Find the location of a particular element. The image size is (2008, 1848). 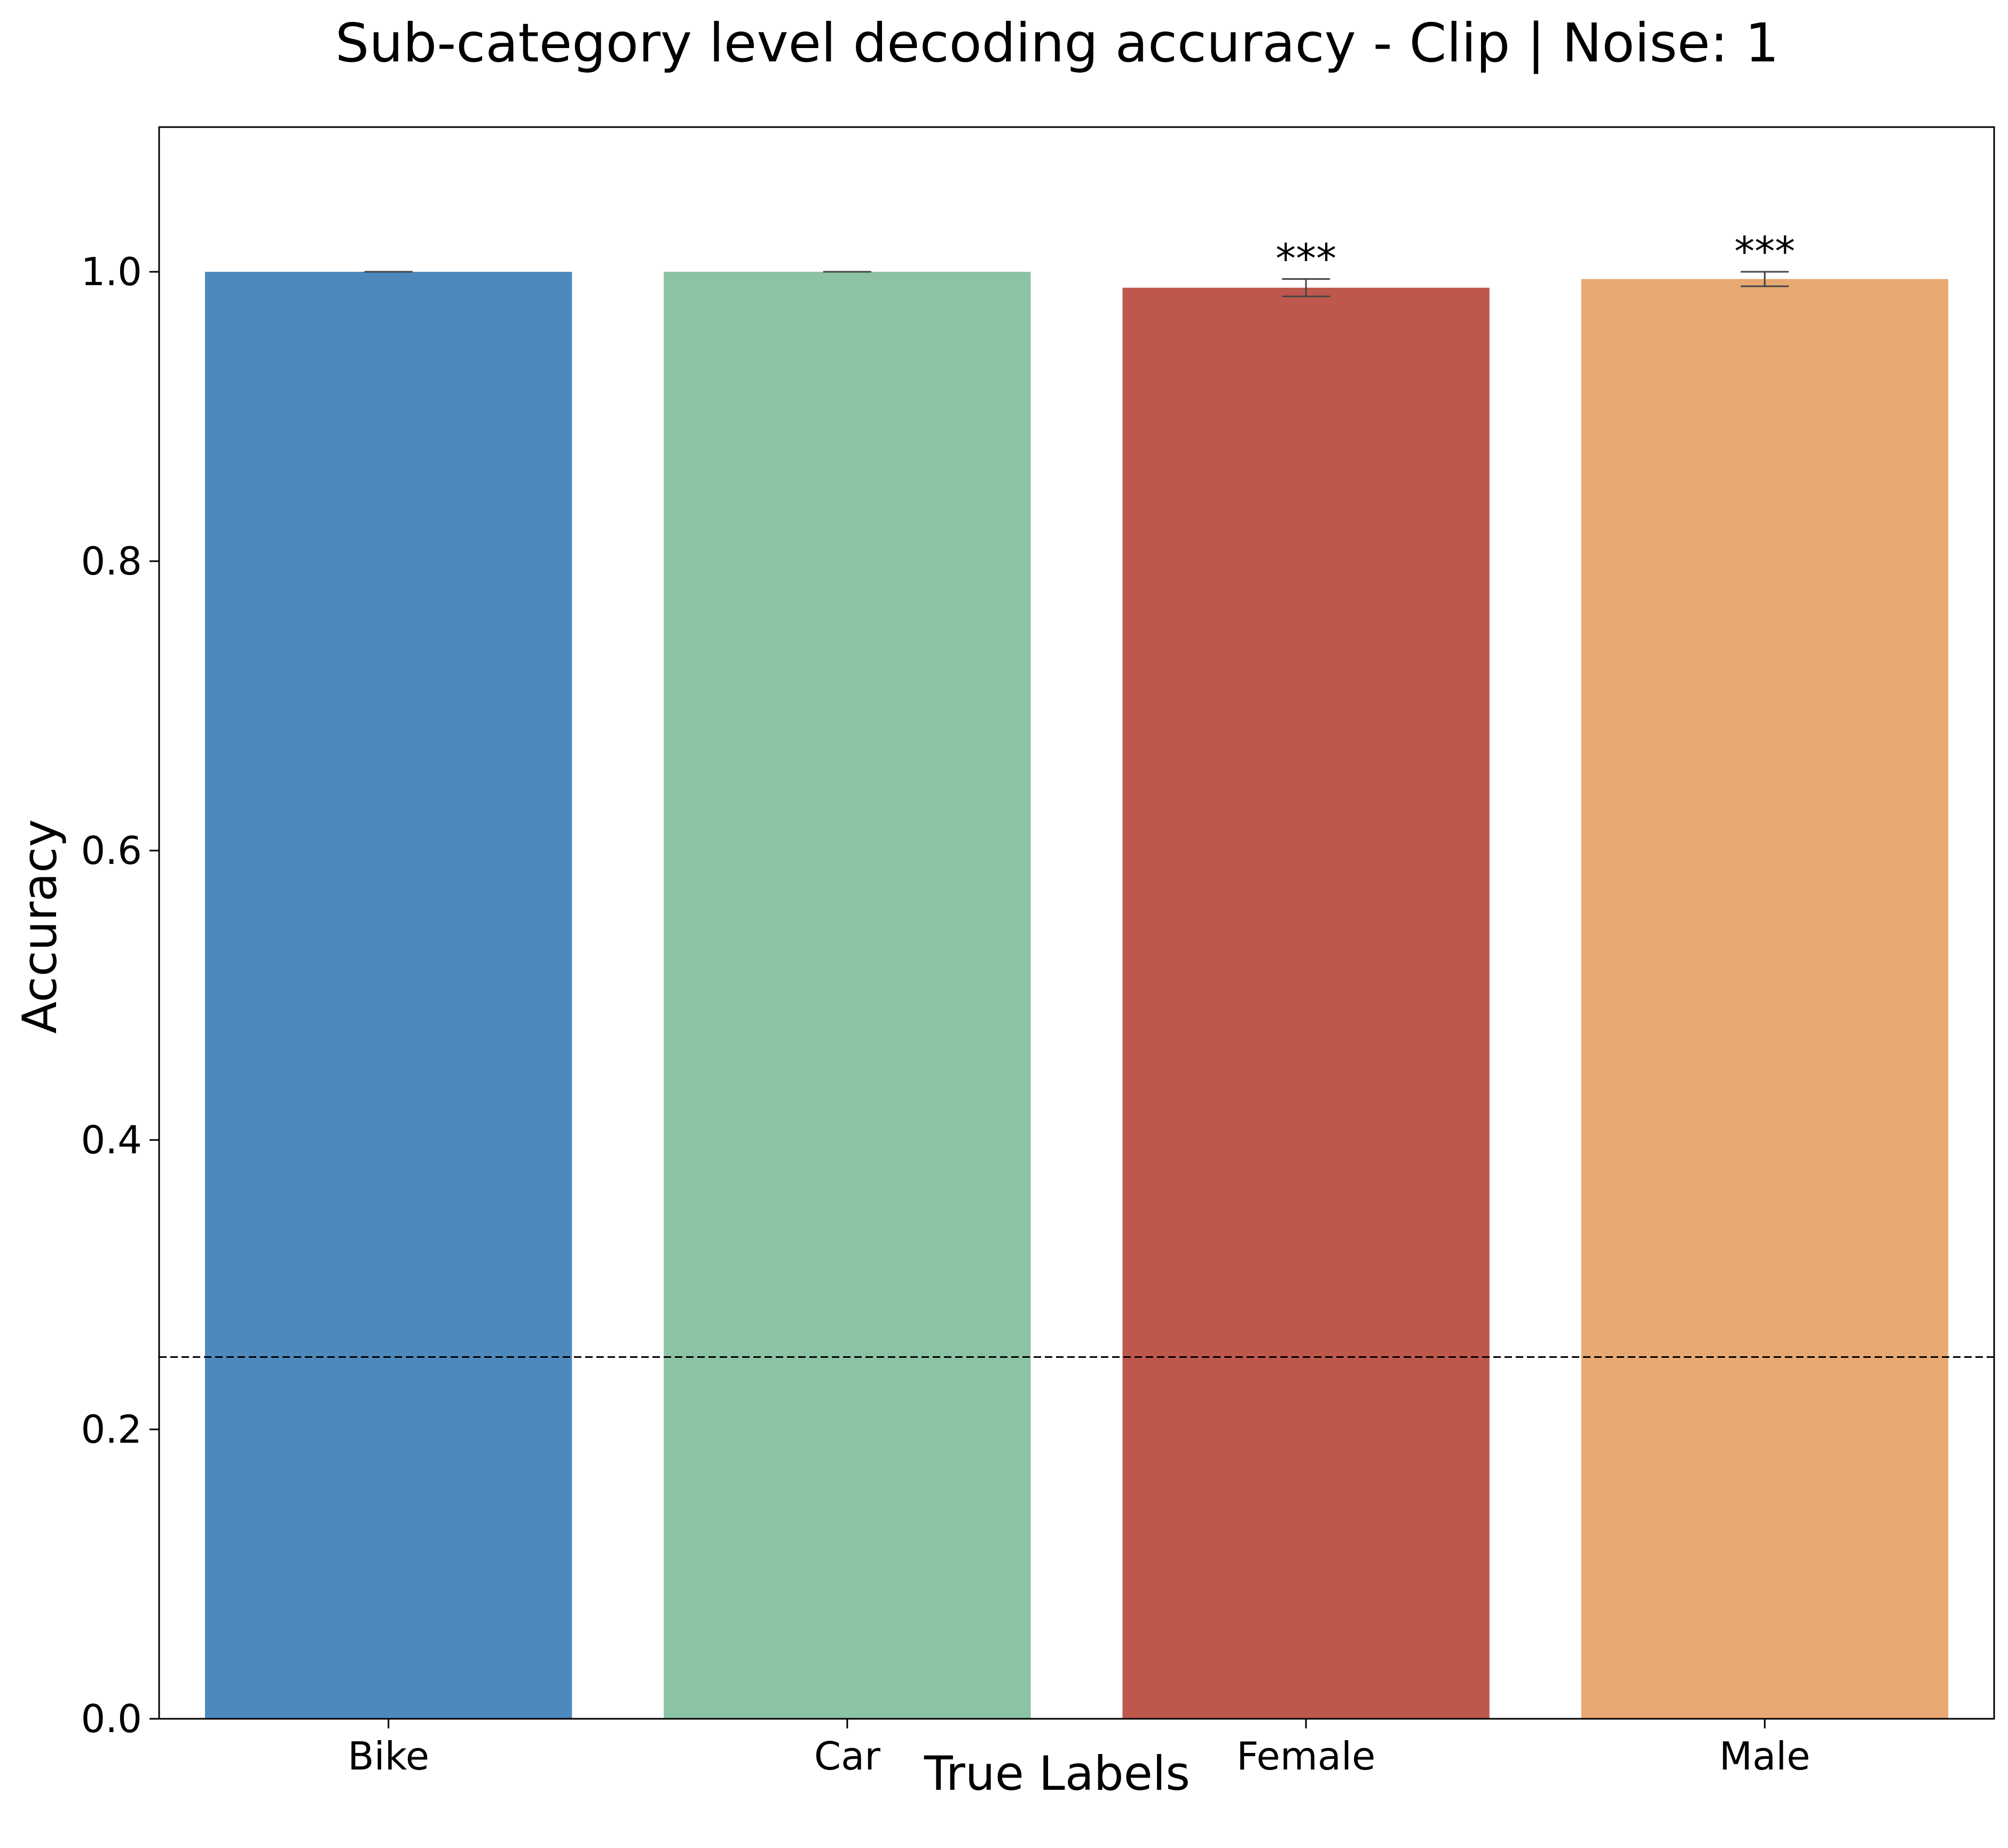

y-tick-label: 0.4 is located at coordinates (111, 1140).